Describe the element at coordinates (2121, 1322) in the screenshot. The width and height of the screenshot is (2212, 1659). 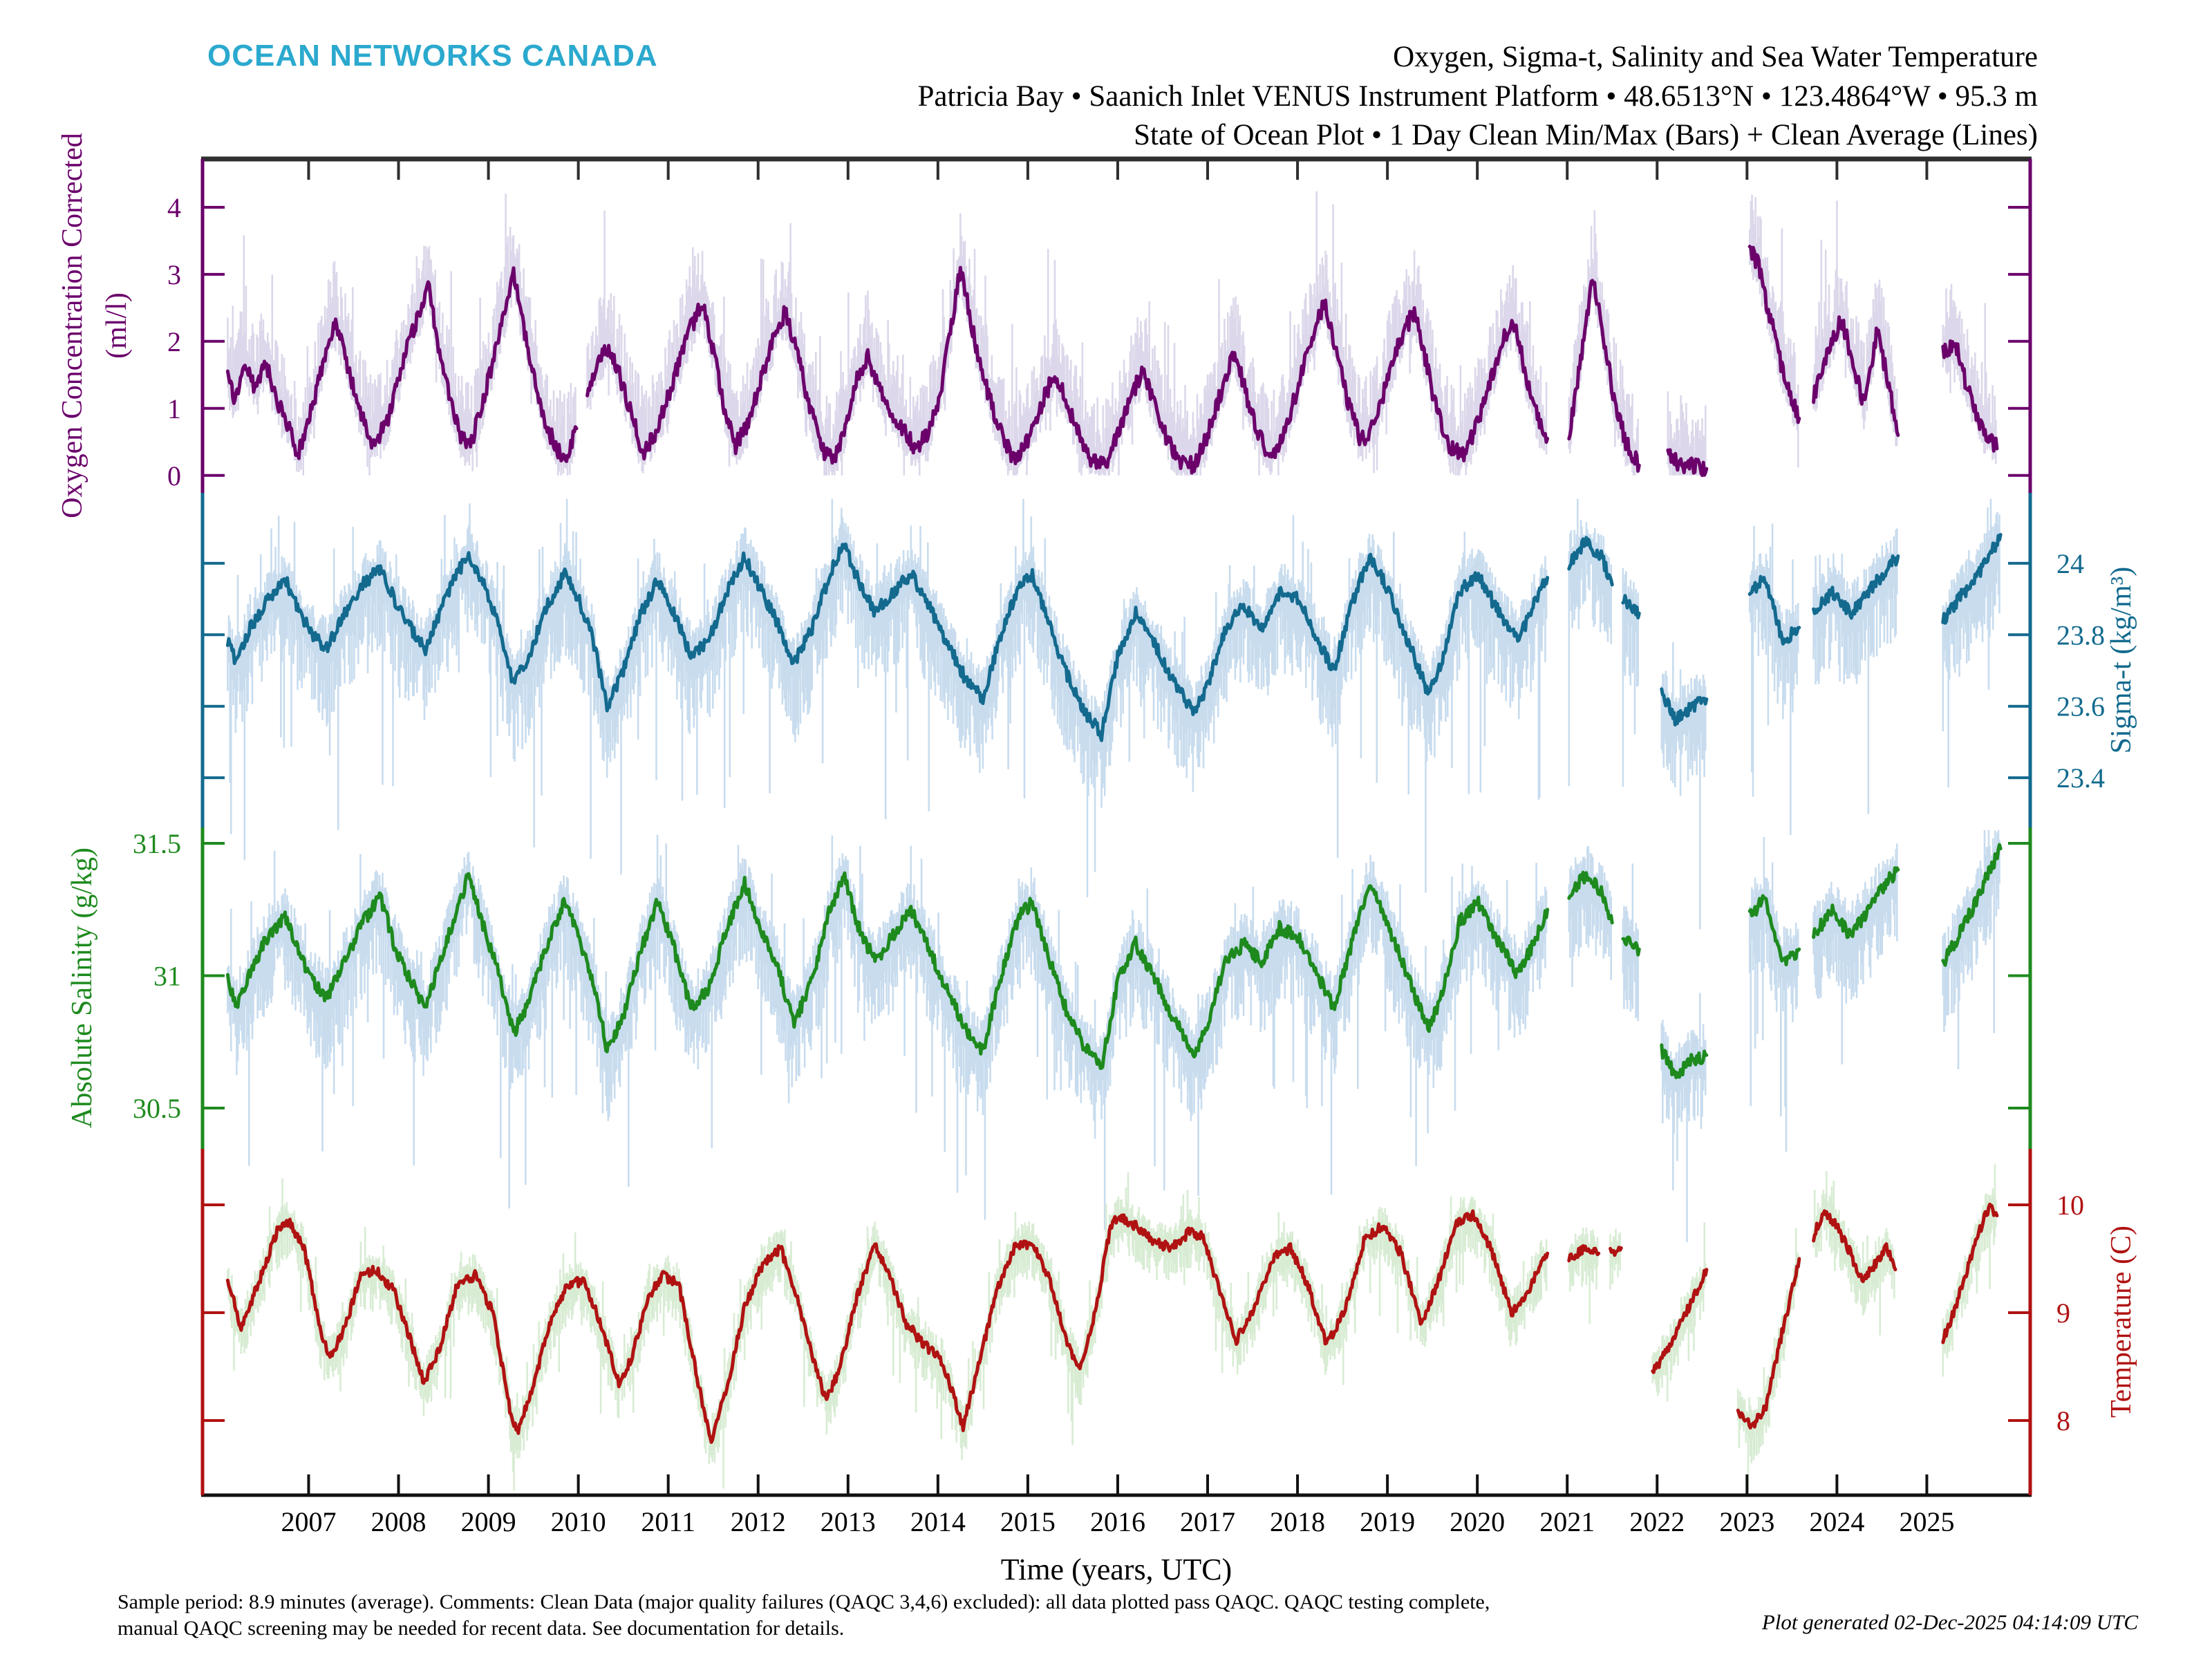
I see `temperature-axis-label: Temperature (C)` at that location.